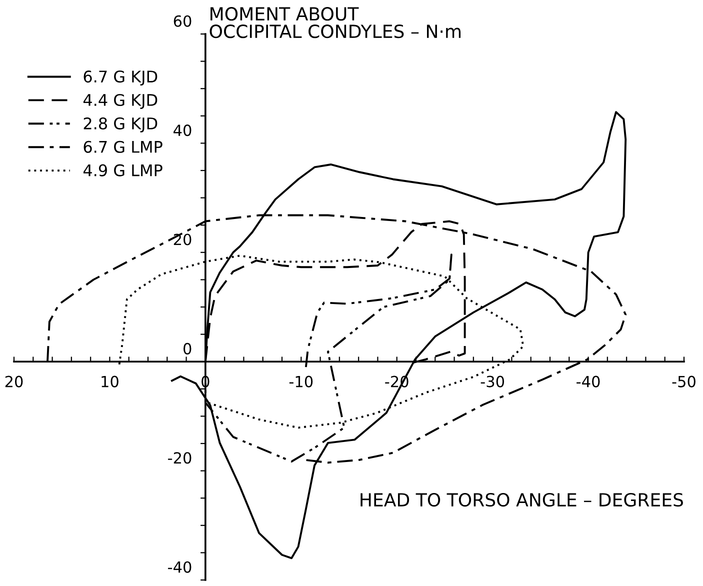 The image size is (703, 586). I want to click on x-tick-label: -50, so click(684, 382).